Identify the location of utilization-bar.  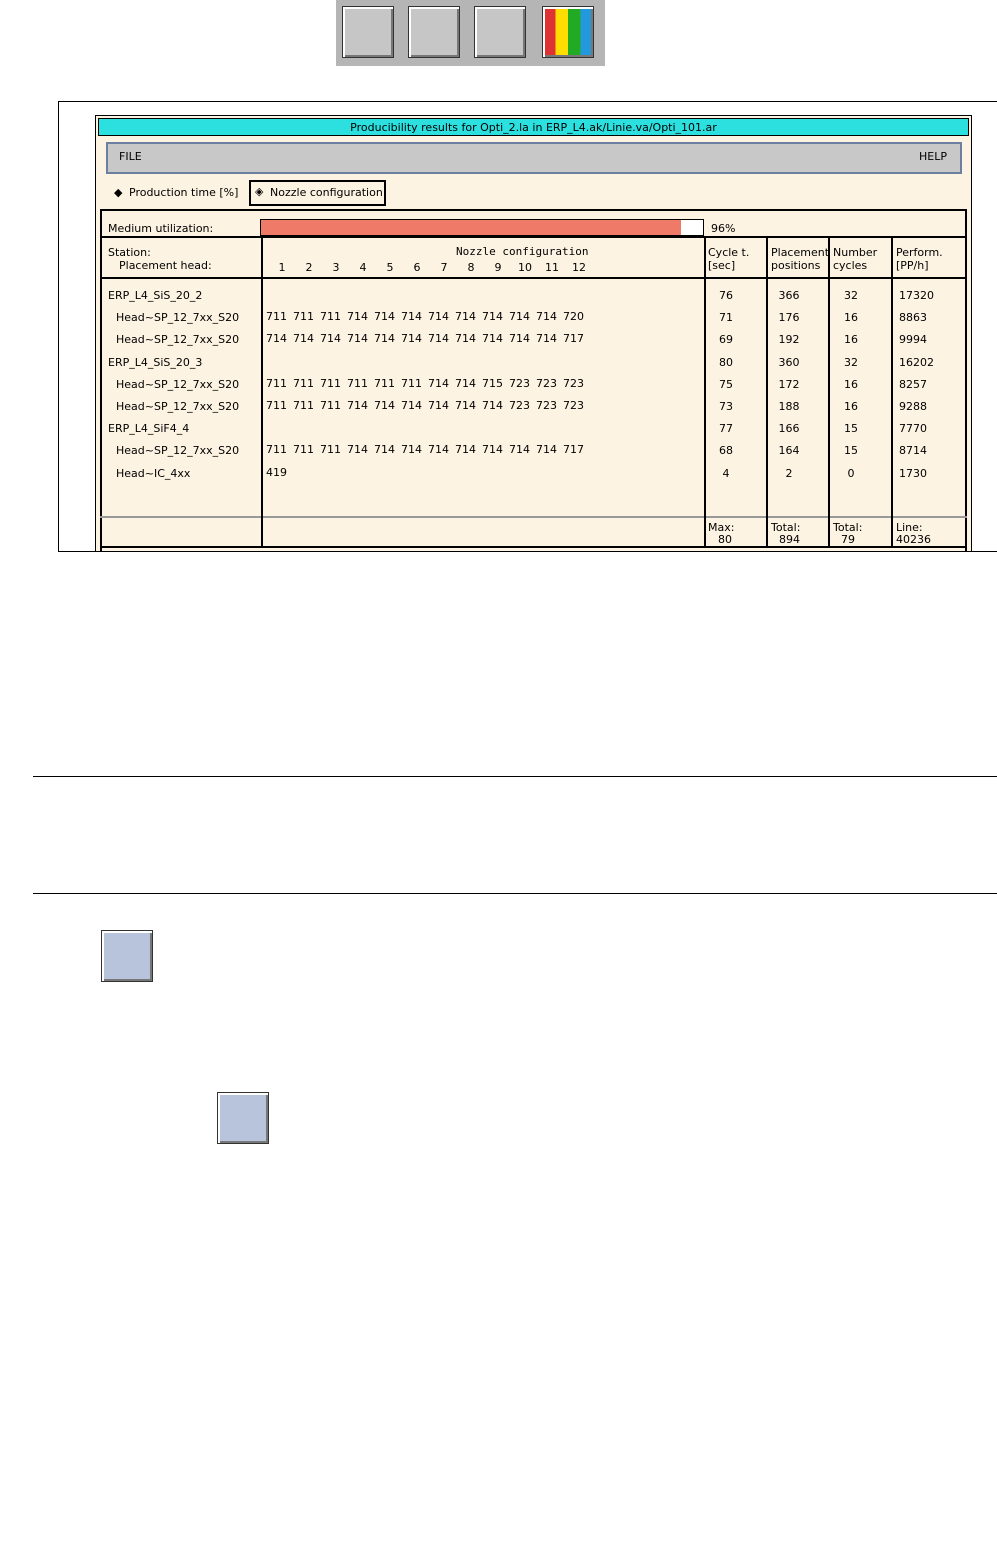
(471, 227).